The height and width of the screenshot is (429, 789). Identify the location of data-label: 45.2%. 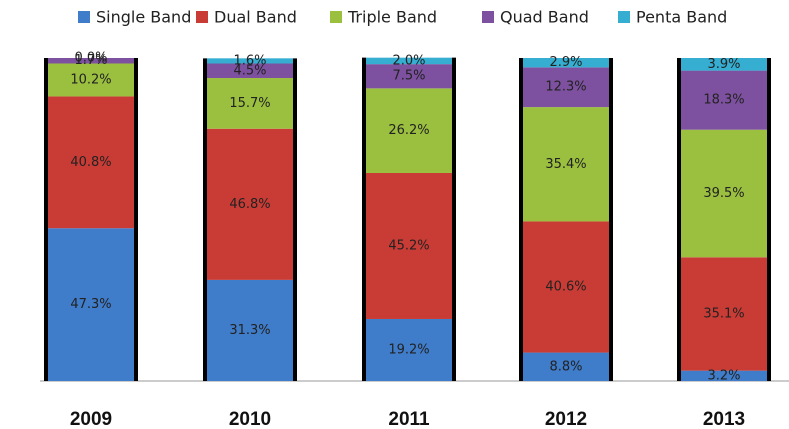
(408, 245).